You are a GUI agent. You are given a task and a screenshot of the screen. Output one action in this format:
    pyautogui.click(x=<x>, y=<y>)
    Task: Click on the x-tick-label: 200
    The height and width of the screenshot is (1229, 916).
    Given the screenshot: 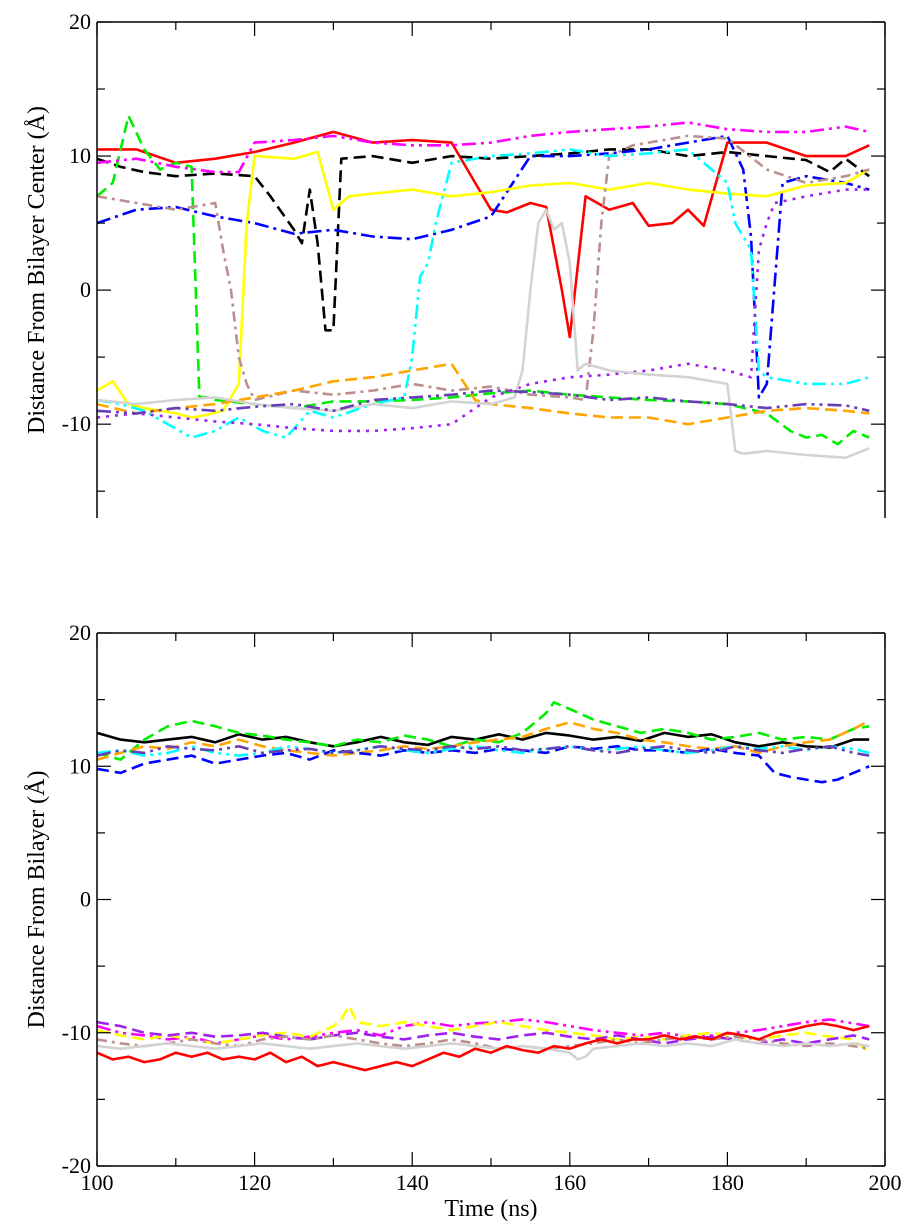 What is the action you would take?
    pyautogui.click(x=885, y=1182)
    